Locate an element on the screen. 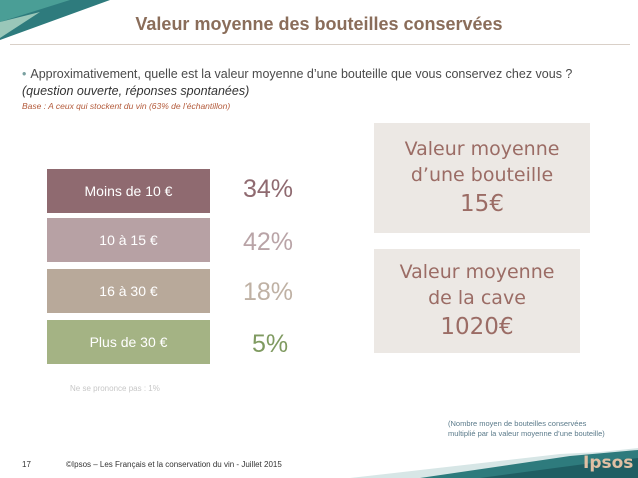 The height and width of the screenshot is (478, 638). question-type: (question ouverte, réponses spontanées) is located at coordinates (136, 91).